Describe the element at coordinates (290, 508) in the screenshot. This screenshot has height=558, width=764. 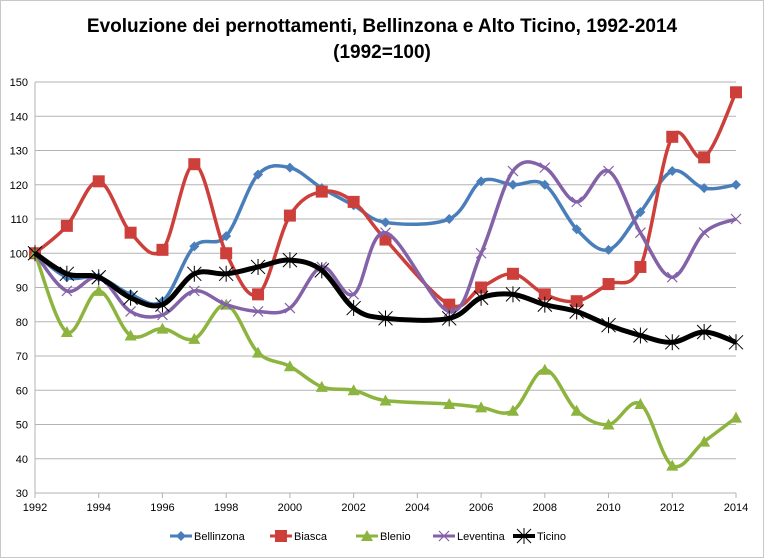
I see `x-tick-label: 2000` at that location.